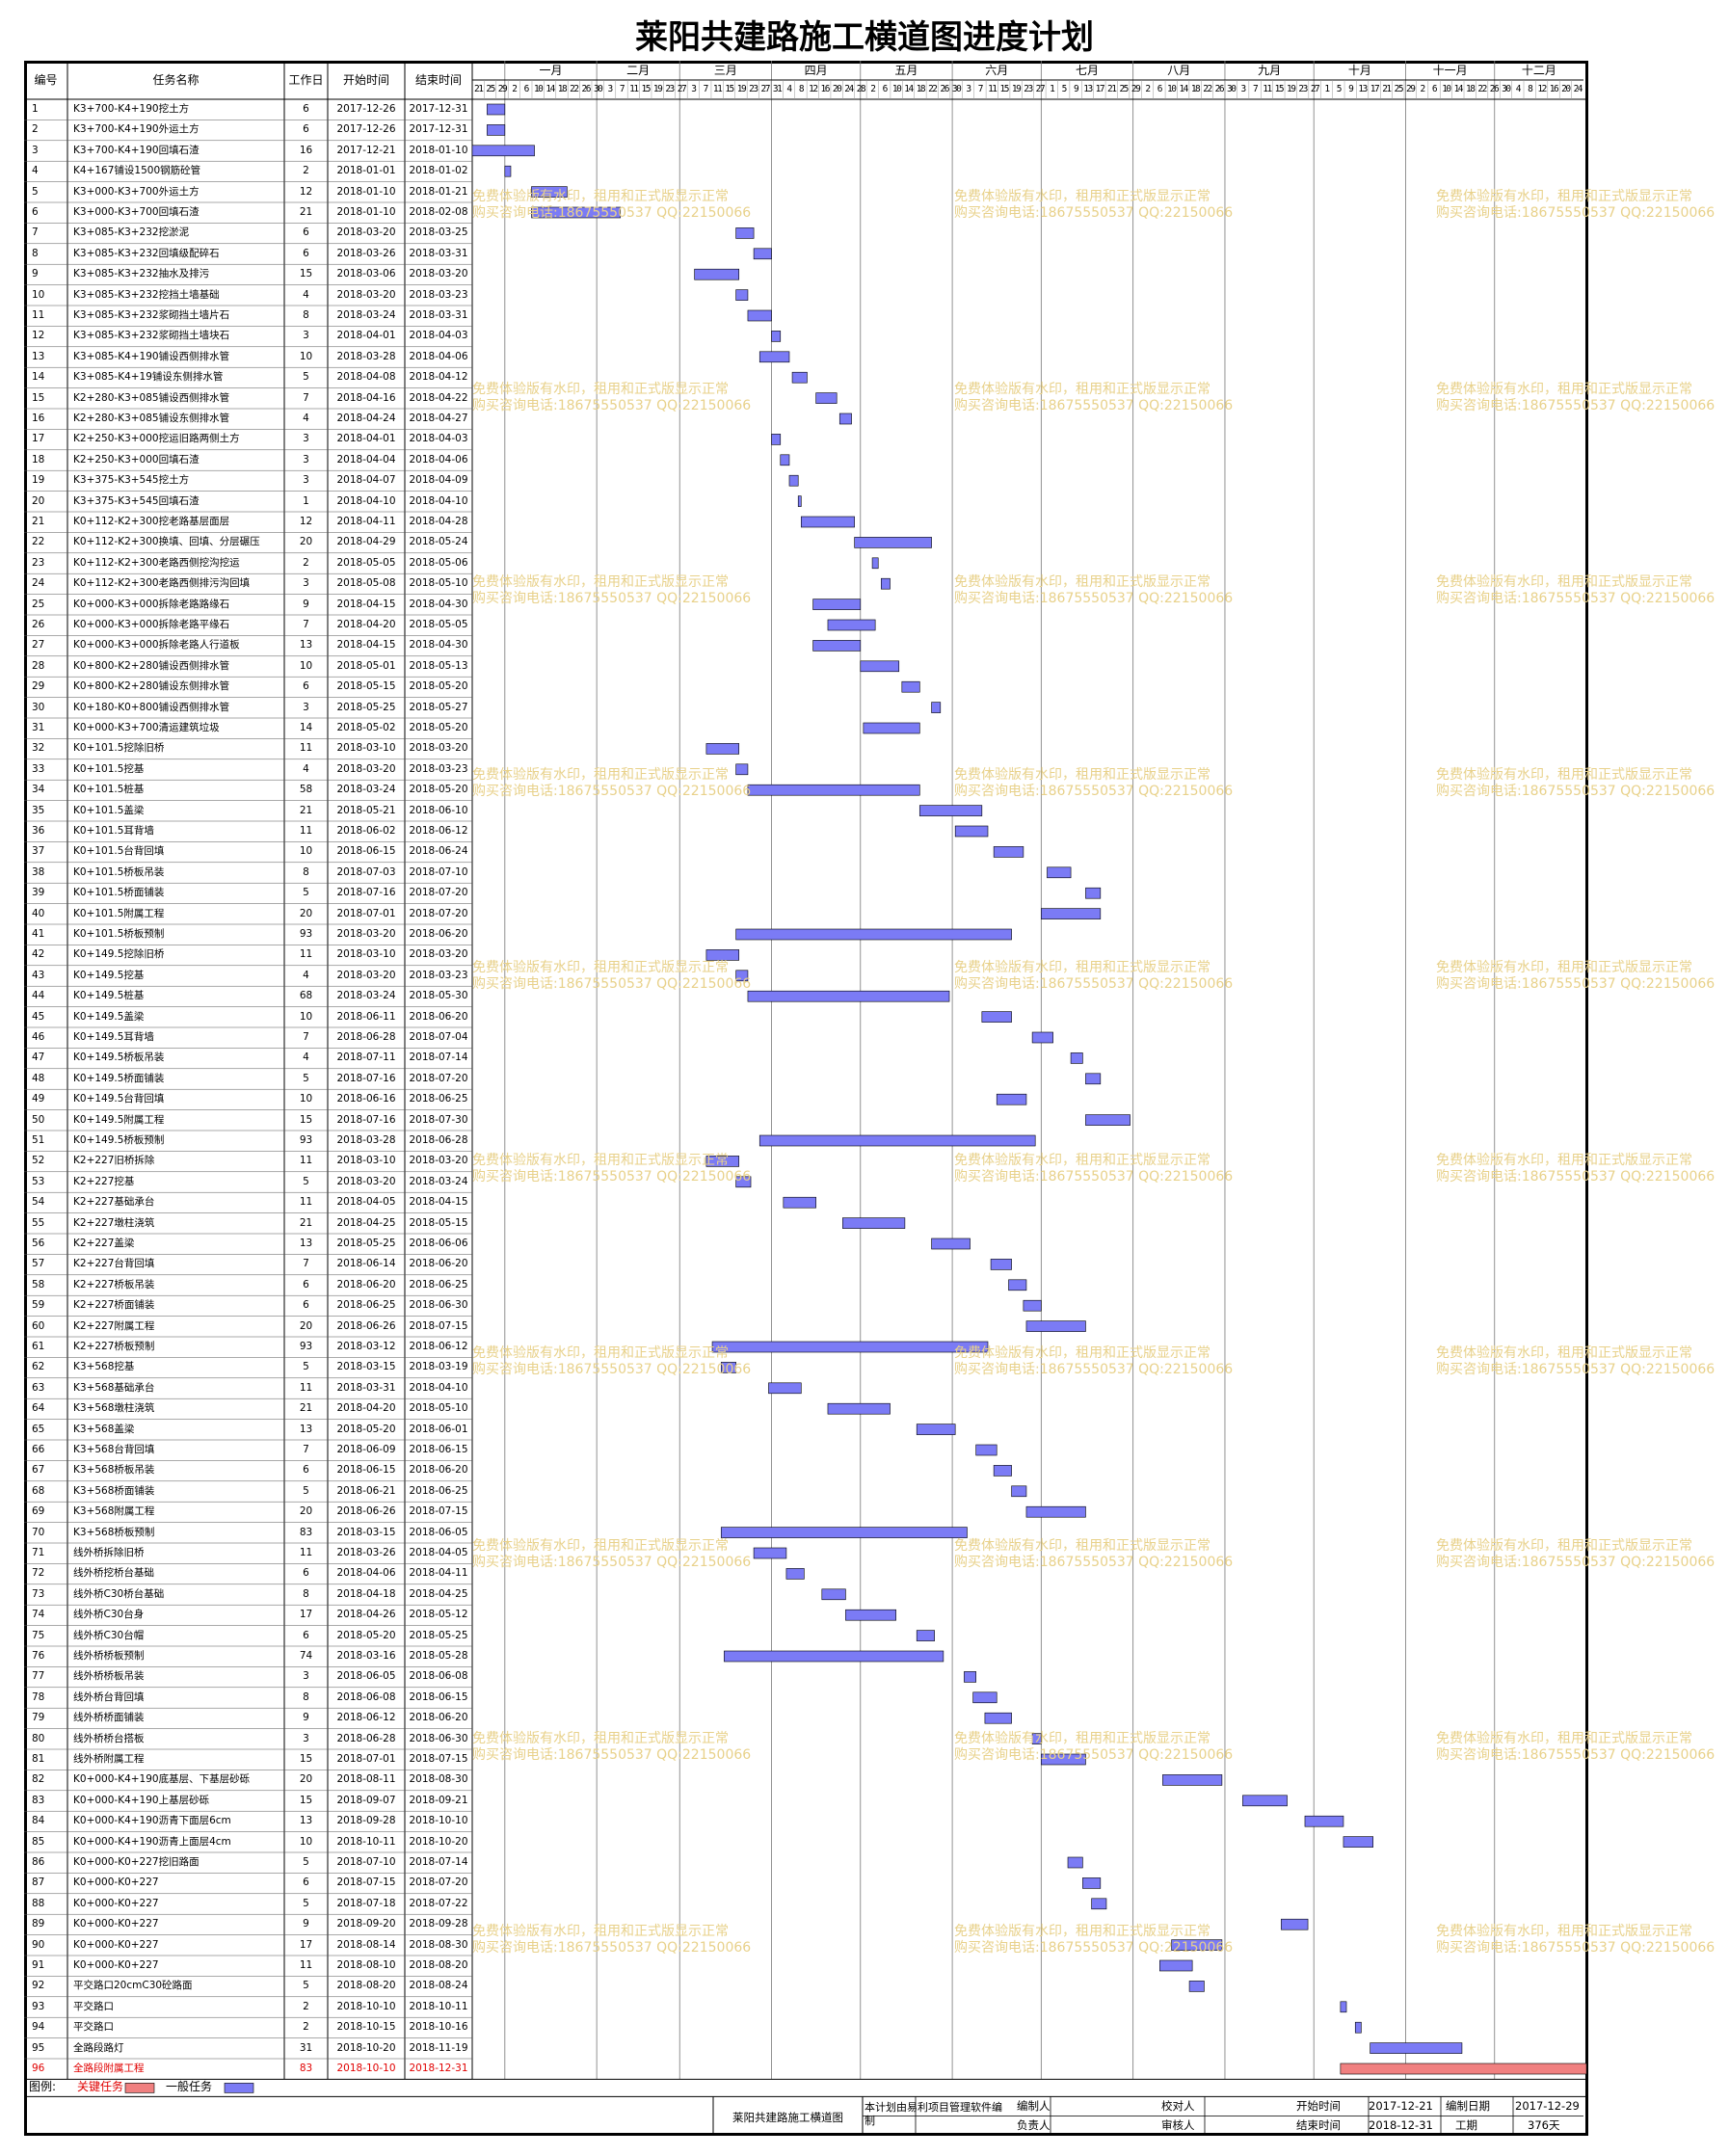 The width and height of the screenshot is (1729, 2156). What do you see at coordinates (1112, 89) in the screenshot?
I see `tick-label: 21` at bounding box center [1112, 89].